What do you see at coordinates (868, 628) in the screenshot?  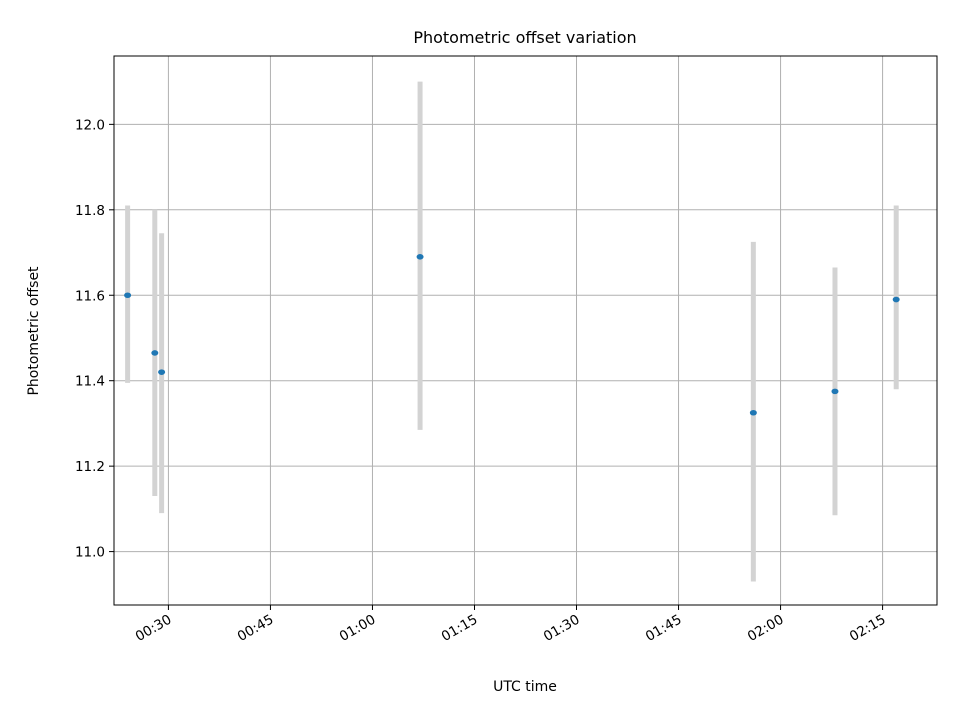 I see `x-tick-label: 02:15` at bounding box center [868, 628].